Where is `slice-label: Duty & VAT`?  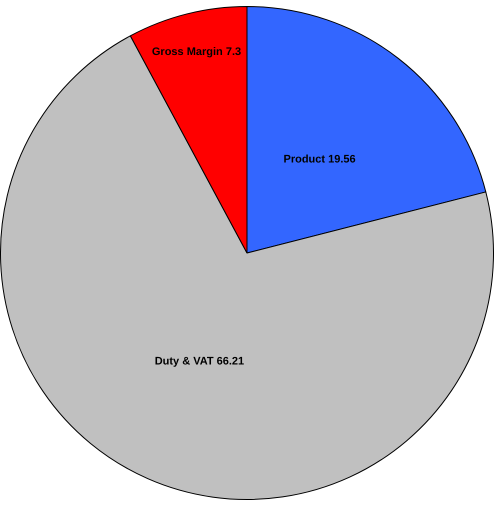
slice-label: Duty & VAT is located at coordinates (185, 361).